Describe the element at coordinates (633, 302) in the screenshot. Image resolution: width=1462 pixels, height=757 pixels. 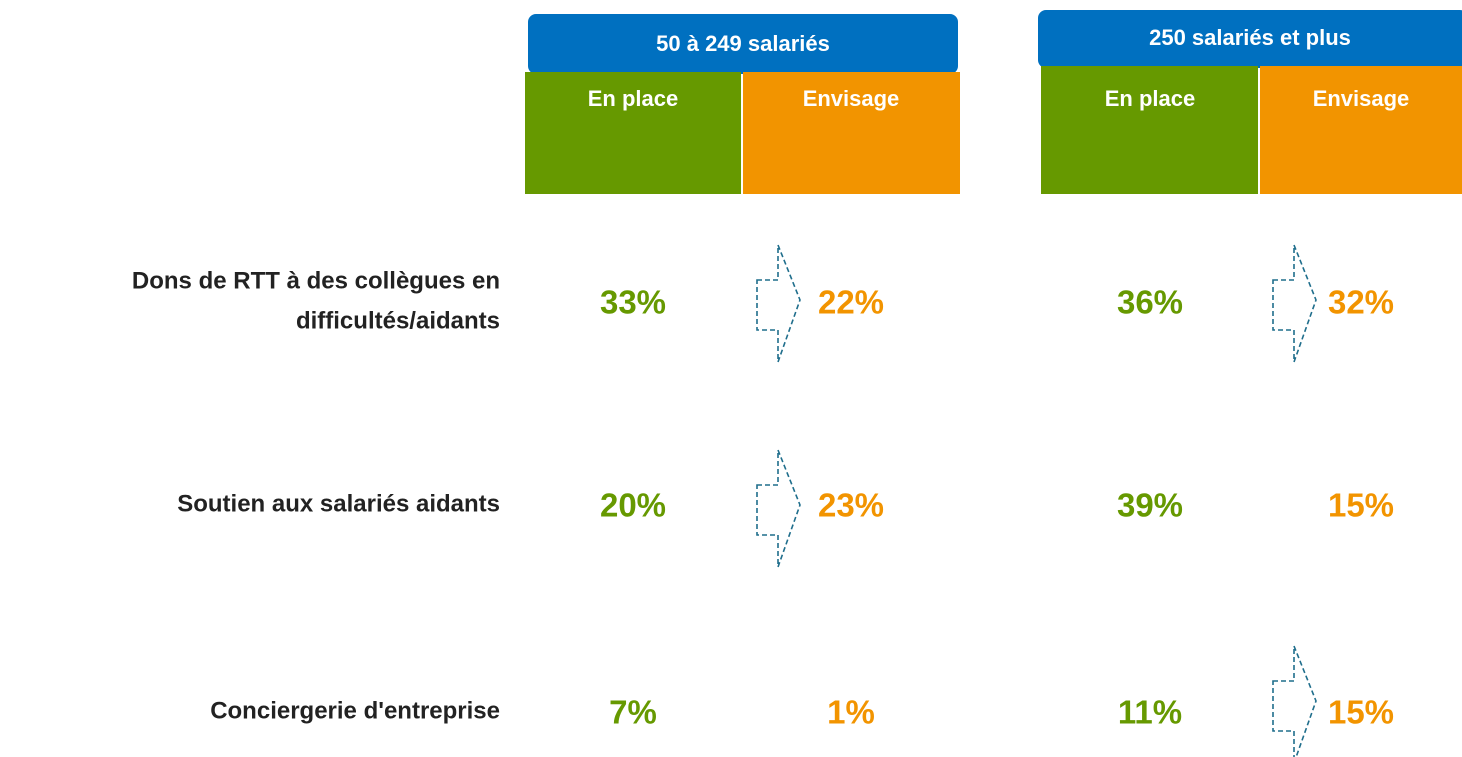
I see `value: 33%` at that location.